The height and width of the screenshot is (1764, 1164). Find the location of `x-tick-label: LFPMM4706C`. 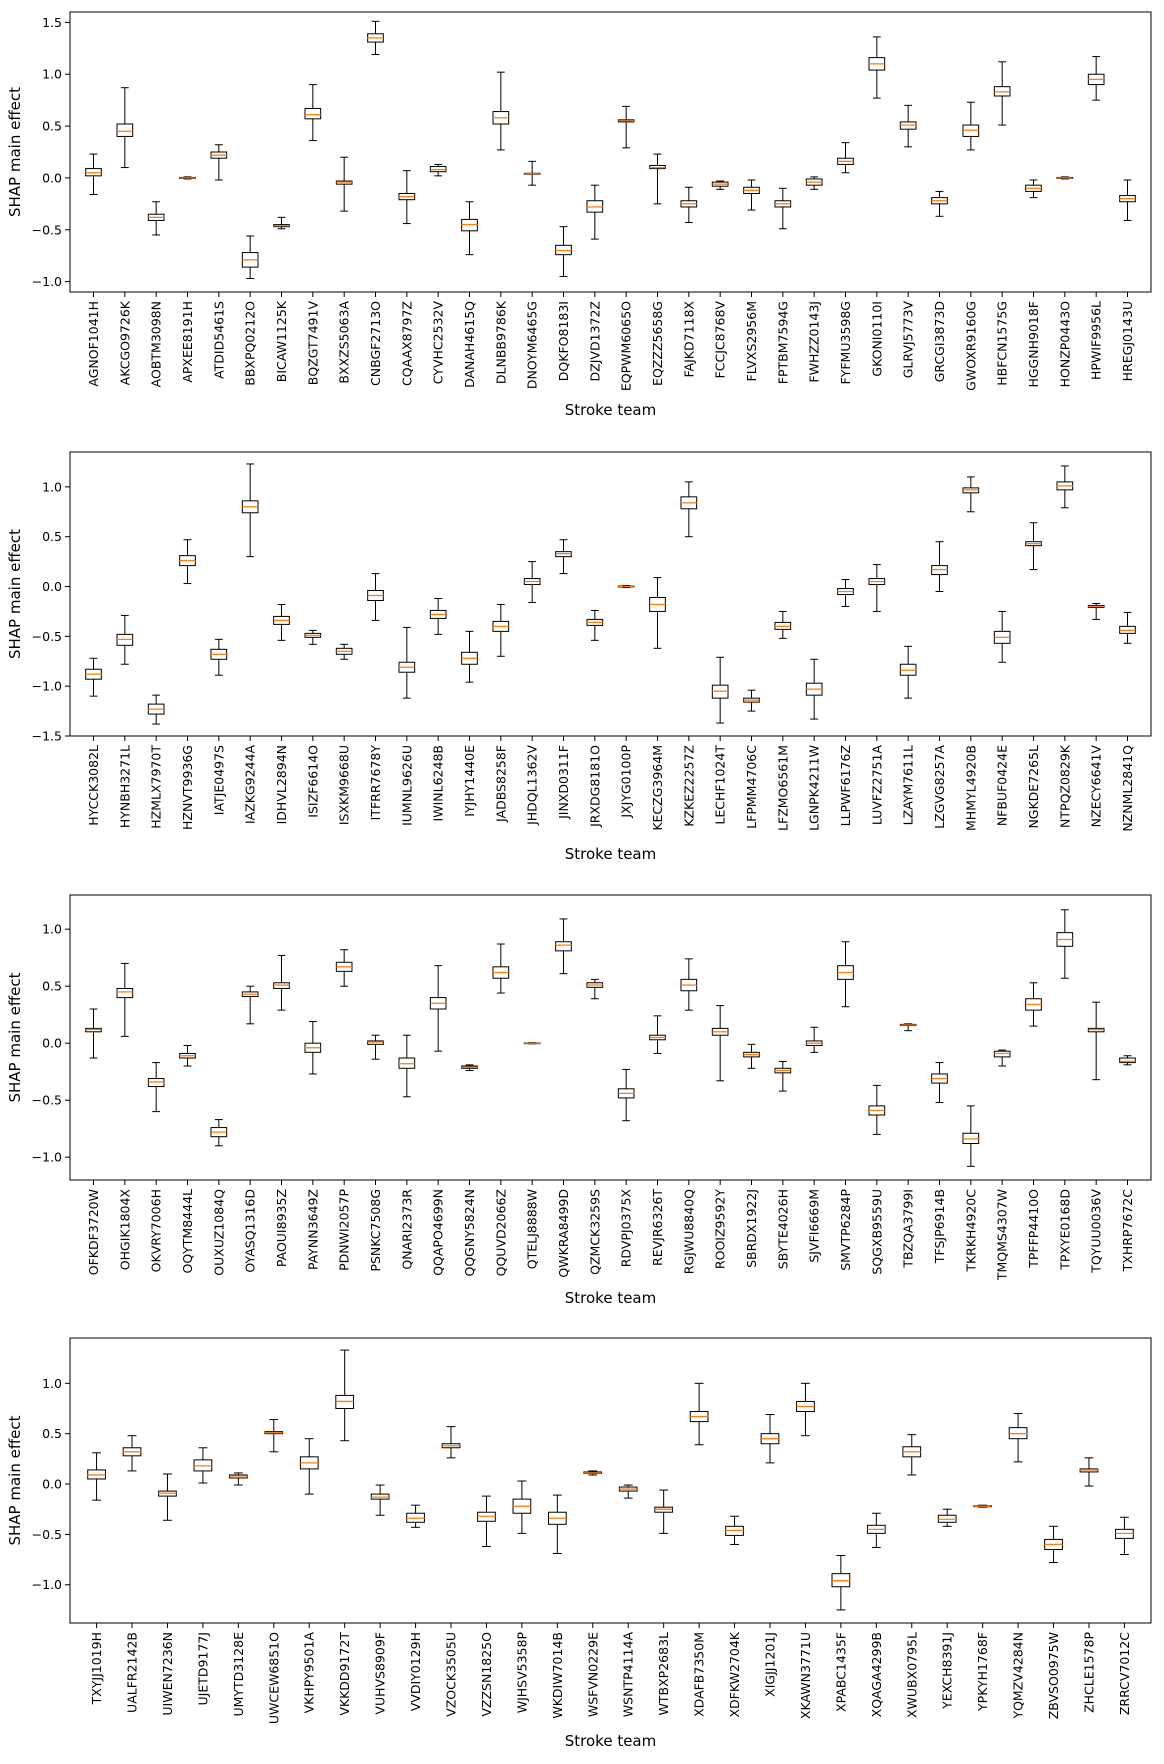

x-tick-label: LFPMM4706C is located at coordinates (751, 787).